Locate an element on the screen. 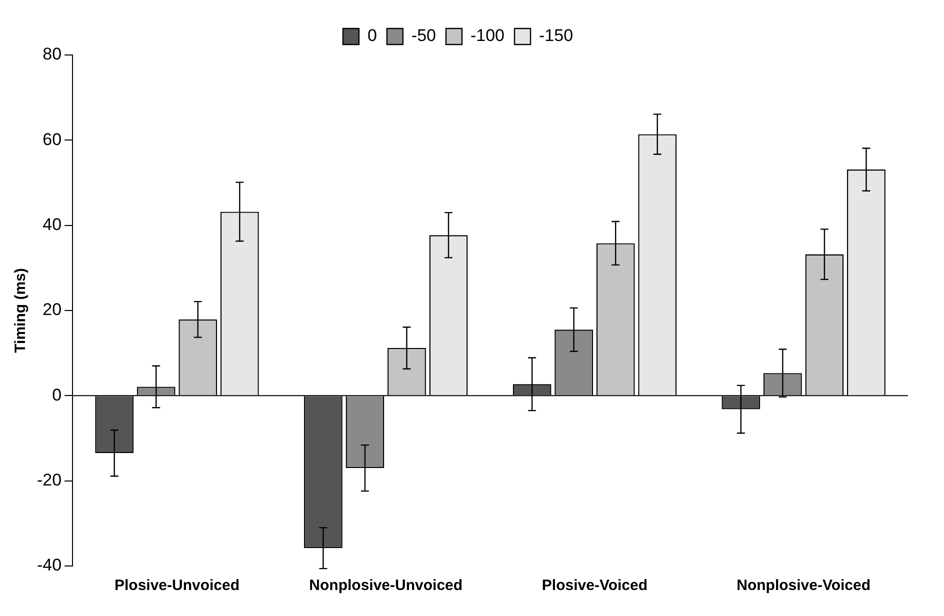 The image size is (944, 616). legend-label: -100 is located at coordinates (487, 36).